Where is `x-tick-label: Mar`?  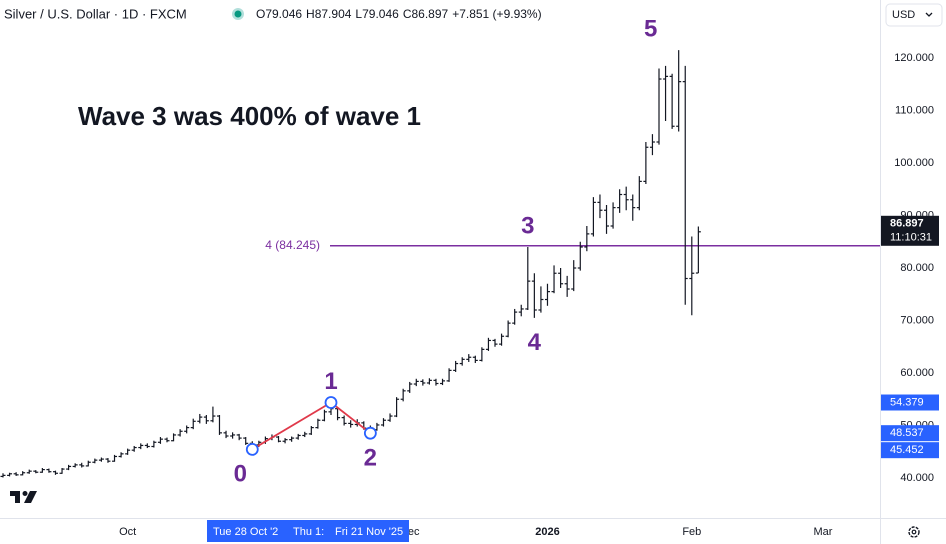 x-tick-label: Mar is located at coordinates (823, 532).